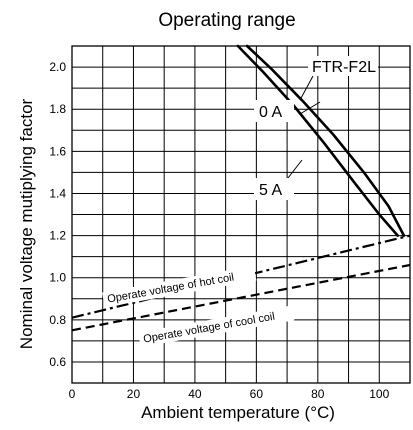 This screenshot has width=413, height=430. What do you see at coordinates (57, 320) in the screenshot?
I see `y-tick-label: 0.8` at bounding box center [57, 320].